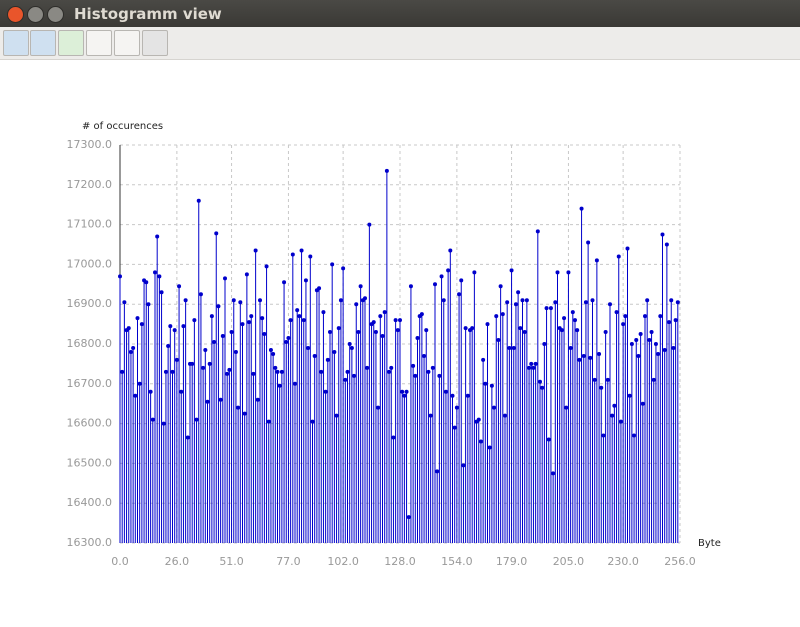 The height and width of the screenshot is (627, 800). I want to click on x-tick-label: 102.0, so click(343, 561).